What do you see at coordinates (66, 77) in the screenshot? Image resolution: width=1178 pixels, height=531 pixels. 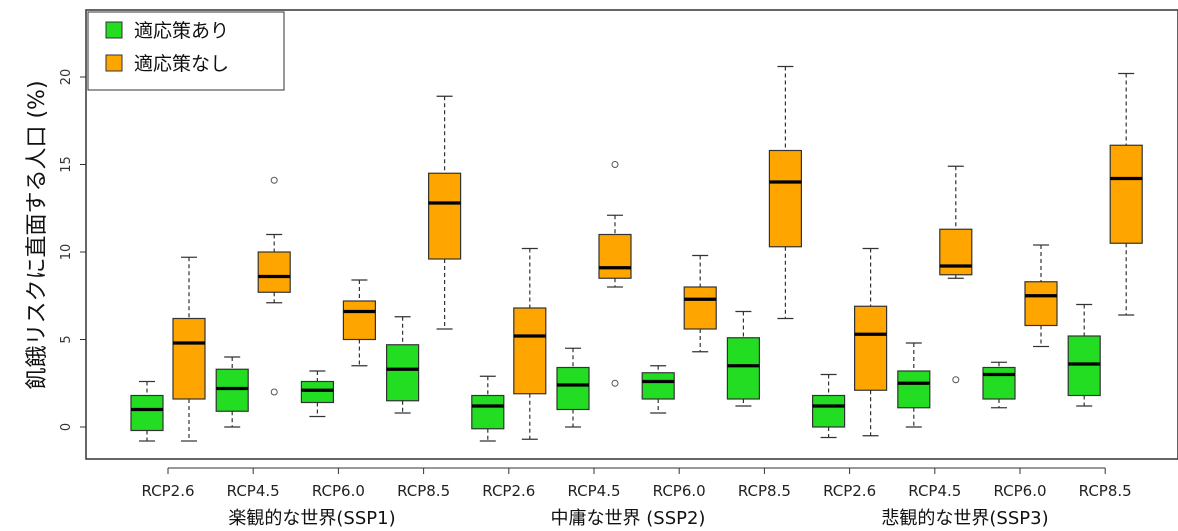 I see `y-tick-label: 20` at bounding box center [66, 77].